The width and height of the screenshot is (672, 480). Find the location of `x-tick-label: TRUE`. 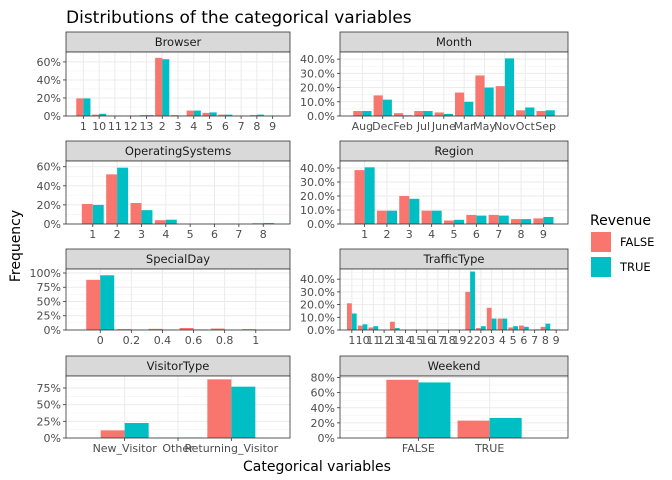

x-tick-label: TRUE is located at coordinates (489, 448).